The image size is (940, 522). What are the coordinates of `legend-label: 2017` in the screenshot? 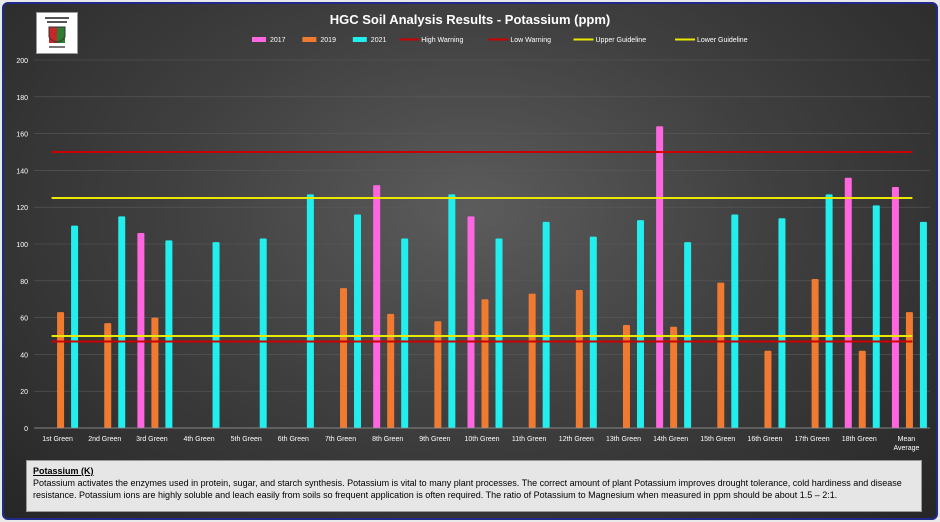 It's located at (278, 40).